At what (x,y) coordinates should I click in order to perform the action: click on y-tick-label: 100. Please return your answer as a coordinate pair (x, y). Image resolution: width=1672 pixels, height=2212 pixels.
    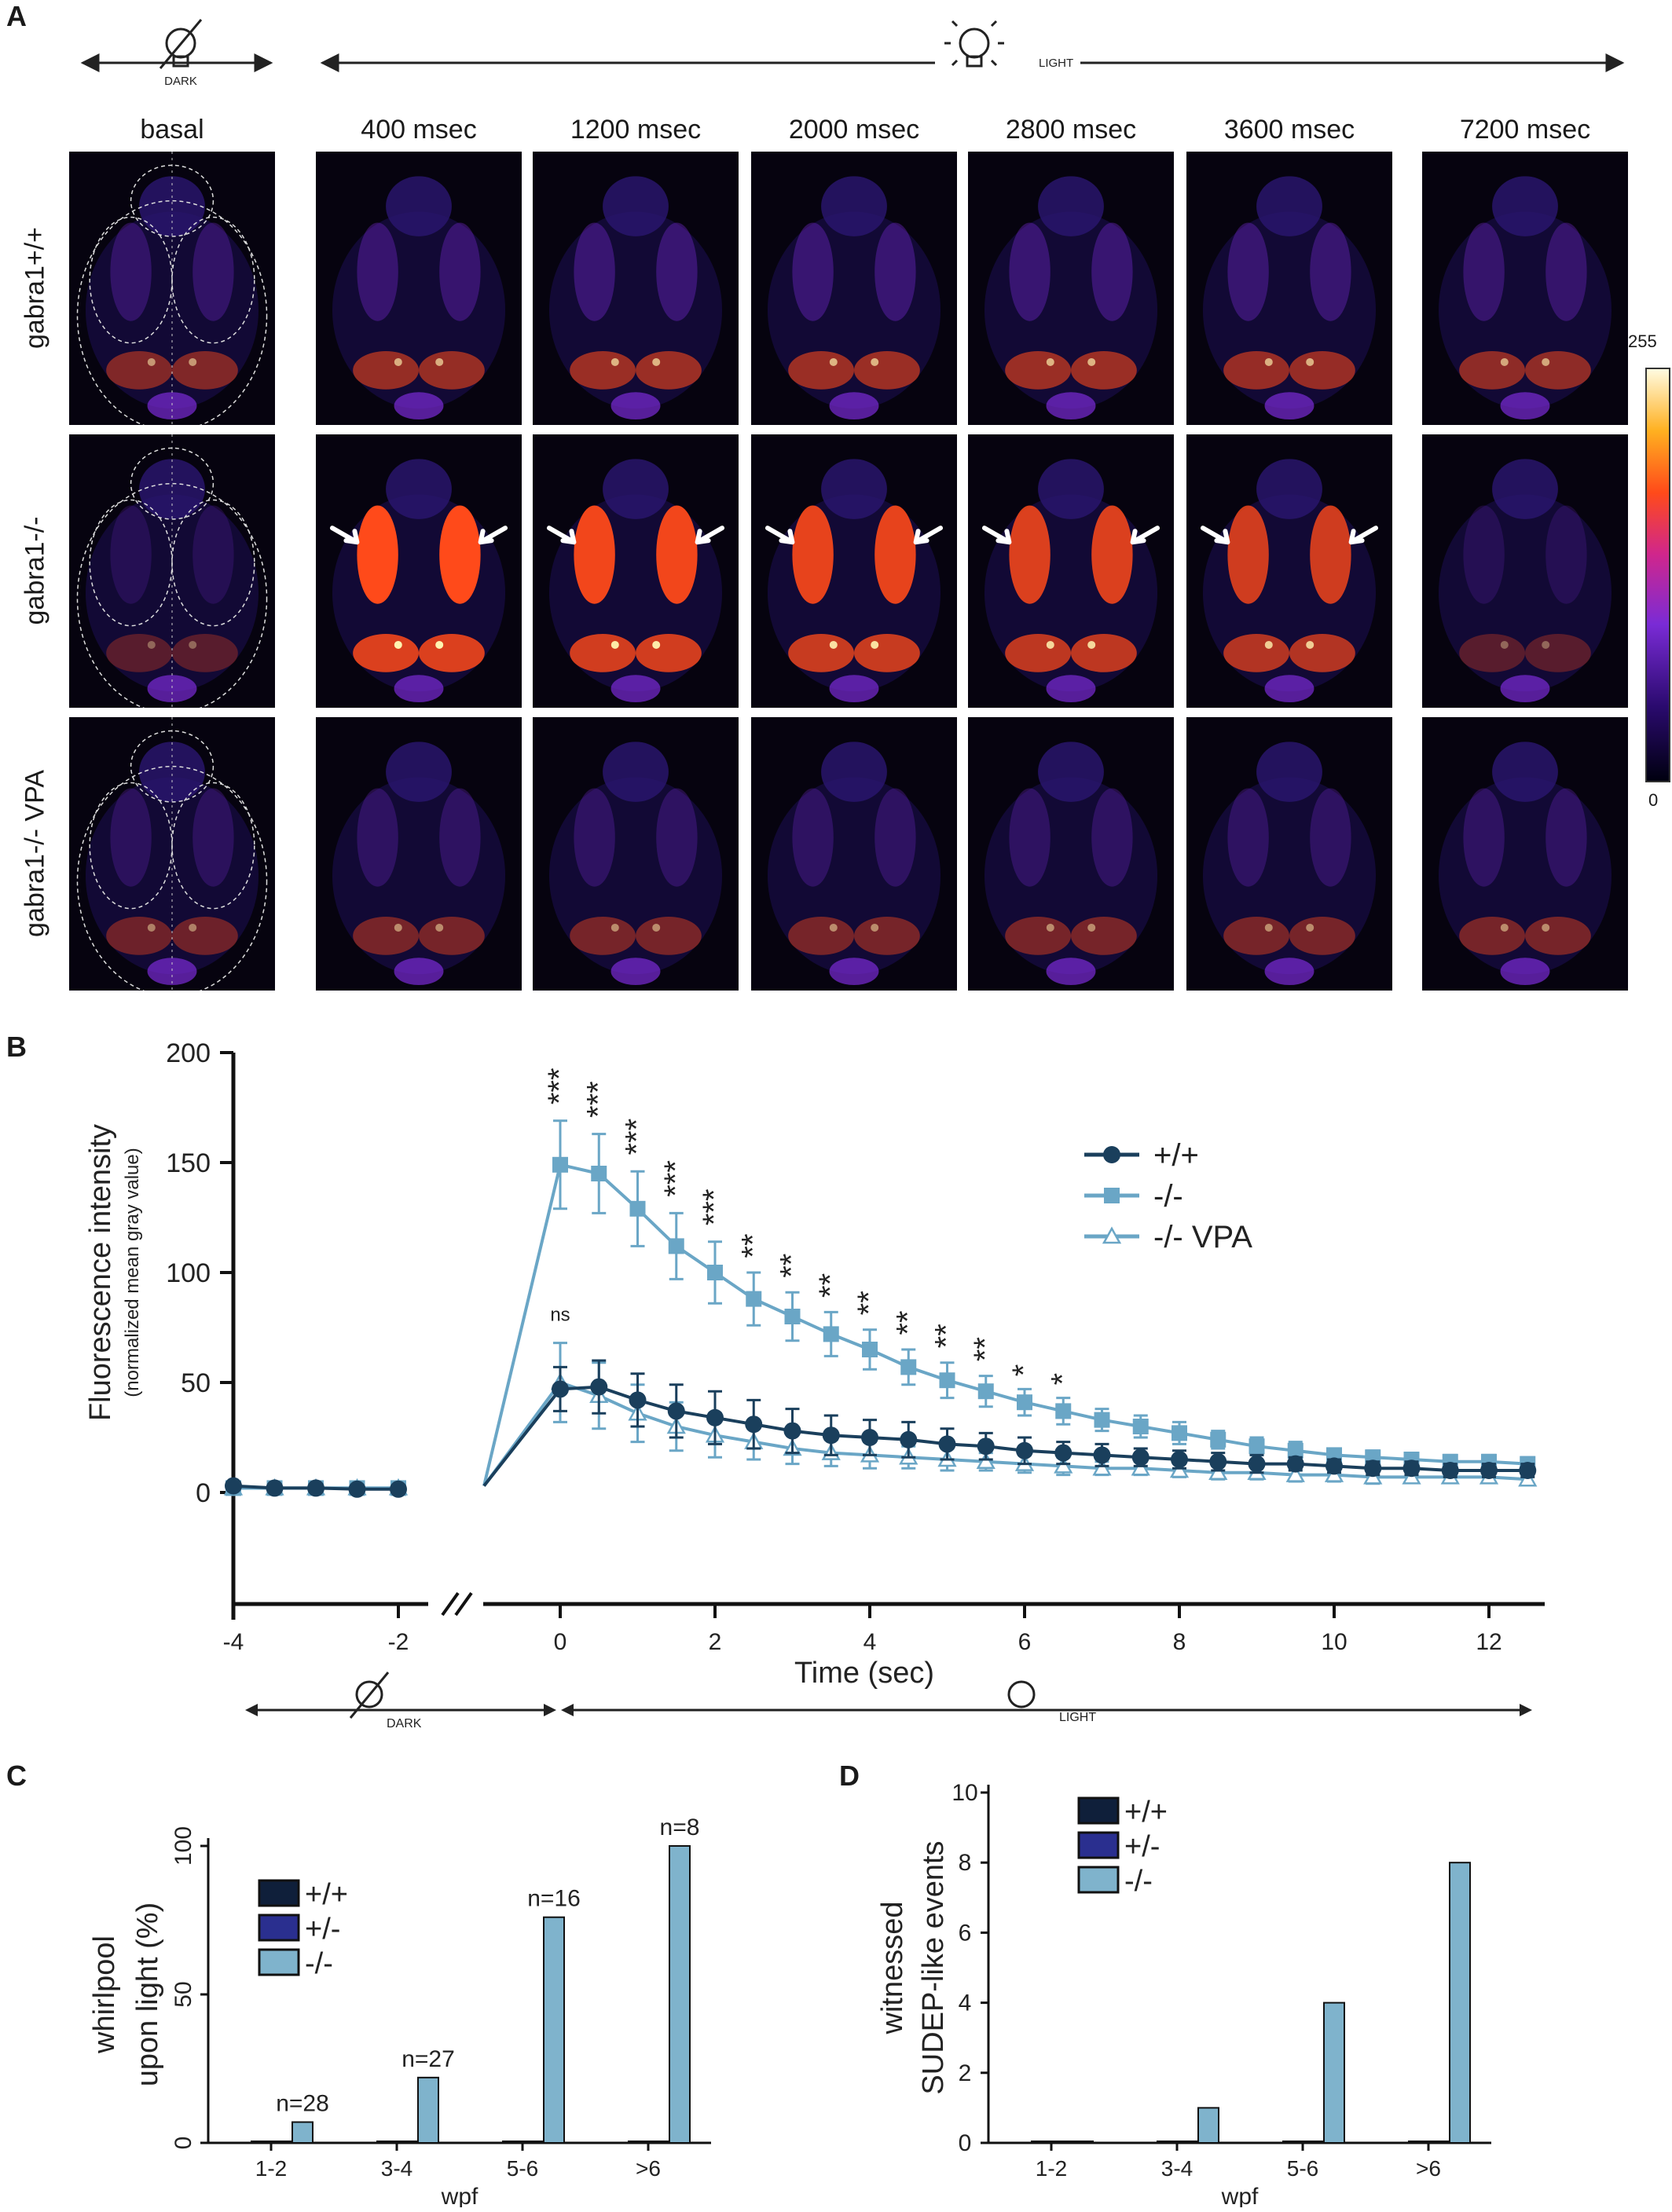
    Looking at the image, I should click on (188, 1273).